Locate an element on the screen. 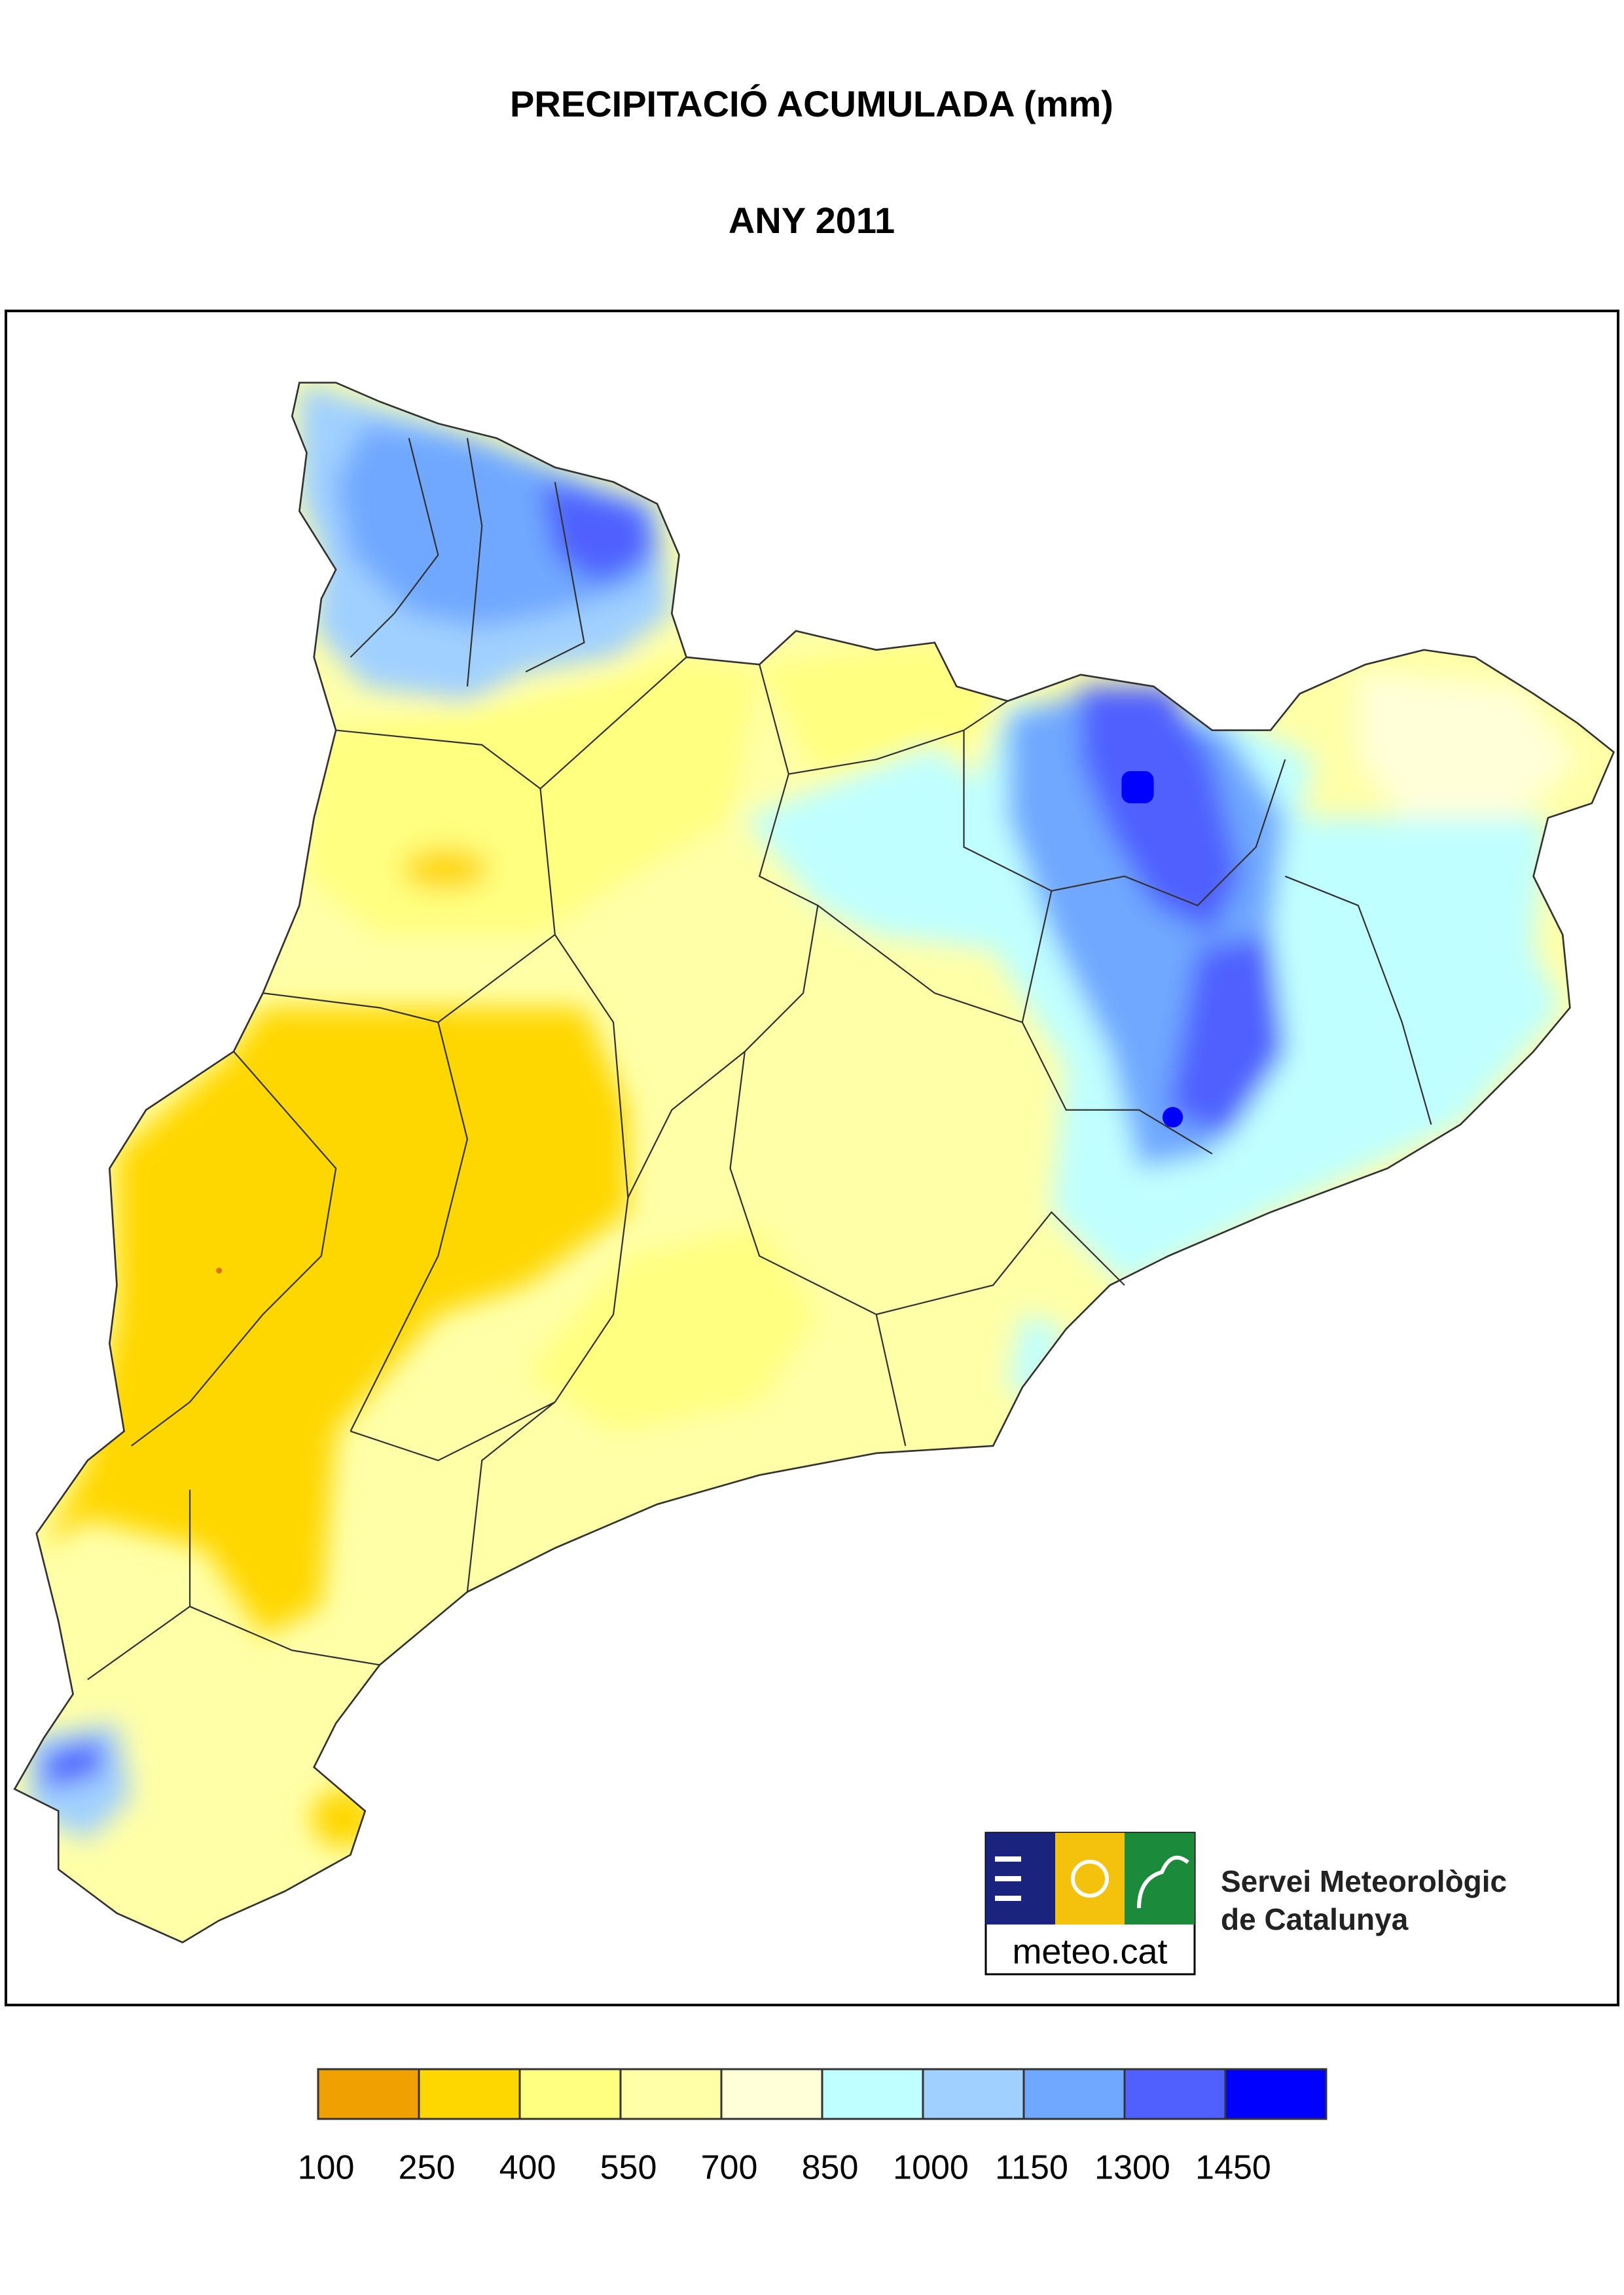 The width and height of the screenshot is (1624, 2295). legend-label: 250 is located at coordinates (427, 2168).